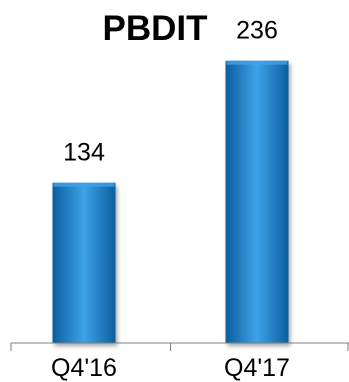  What do you see at coordinates (84, 153) in the screenshot?
I see `data-label-0: 134` at bounding box center [84, 153].